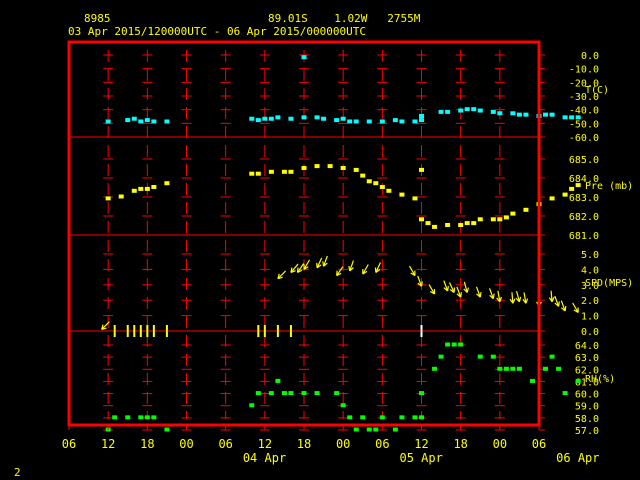 Image resolution: width=640 pixels, height=480 pixels. Describe the element at coordinates (587, 358) in the screenshot. I see `humidity-tick-label: 63.0` at that location.